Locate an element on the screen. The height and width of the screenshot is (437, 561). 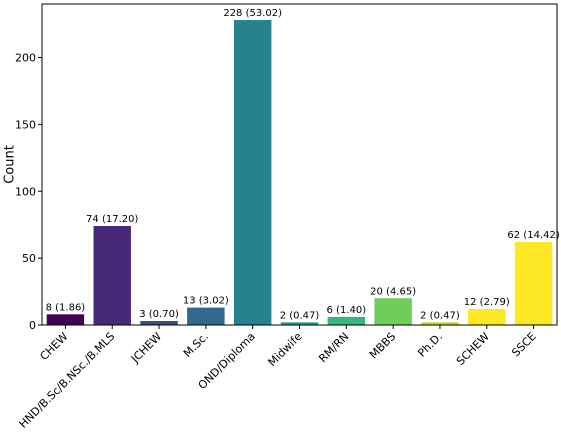
bar-data-label: 12 (2.79) is located at coordinates (487, 302).